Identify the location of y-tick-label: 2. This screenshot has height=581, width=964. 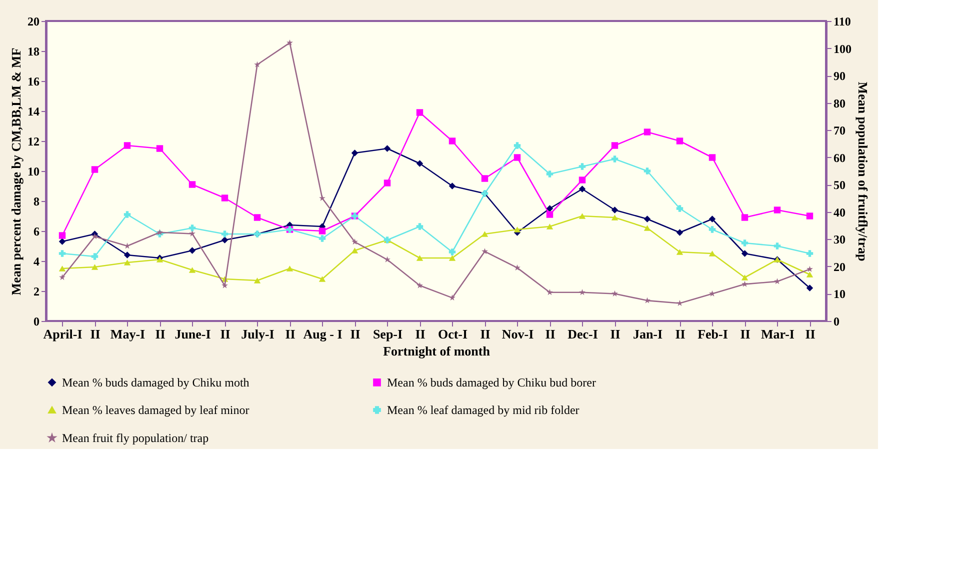
(37, 291).